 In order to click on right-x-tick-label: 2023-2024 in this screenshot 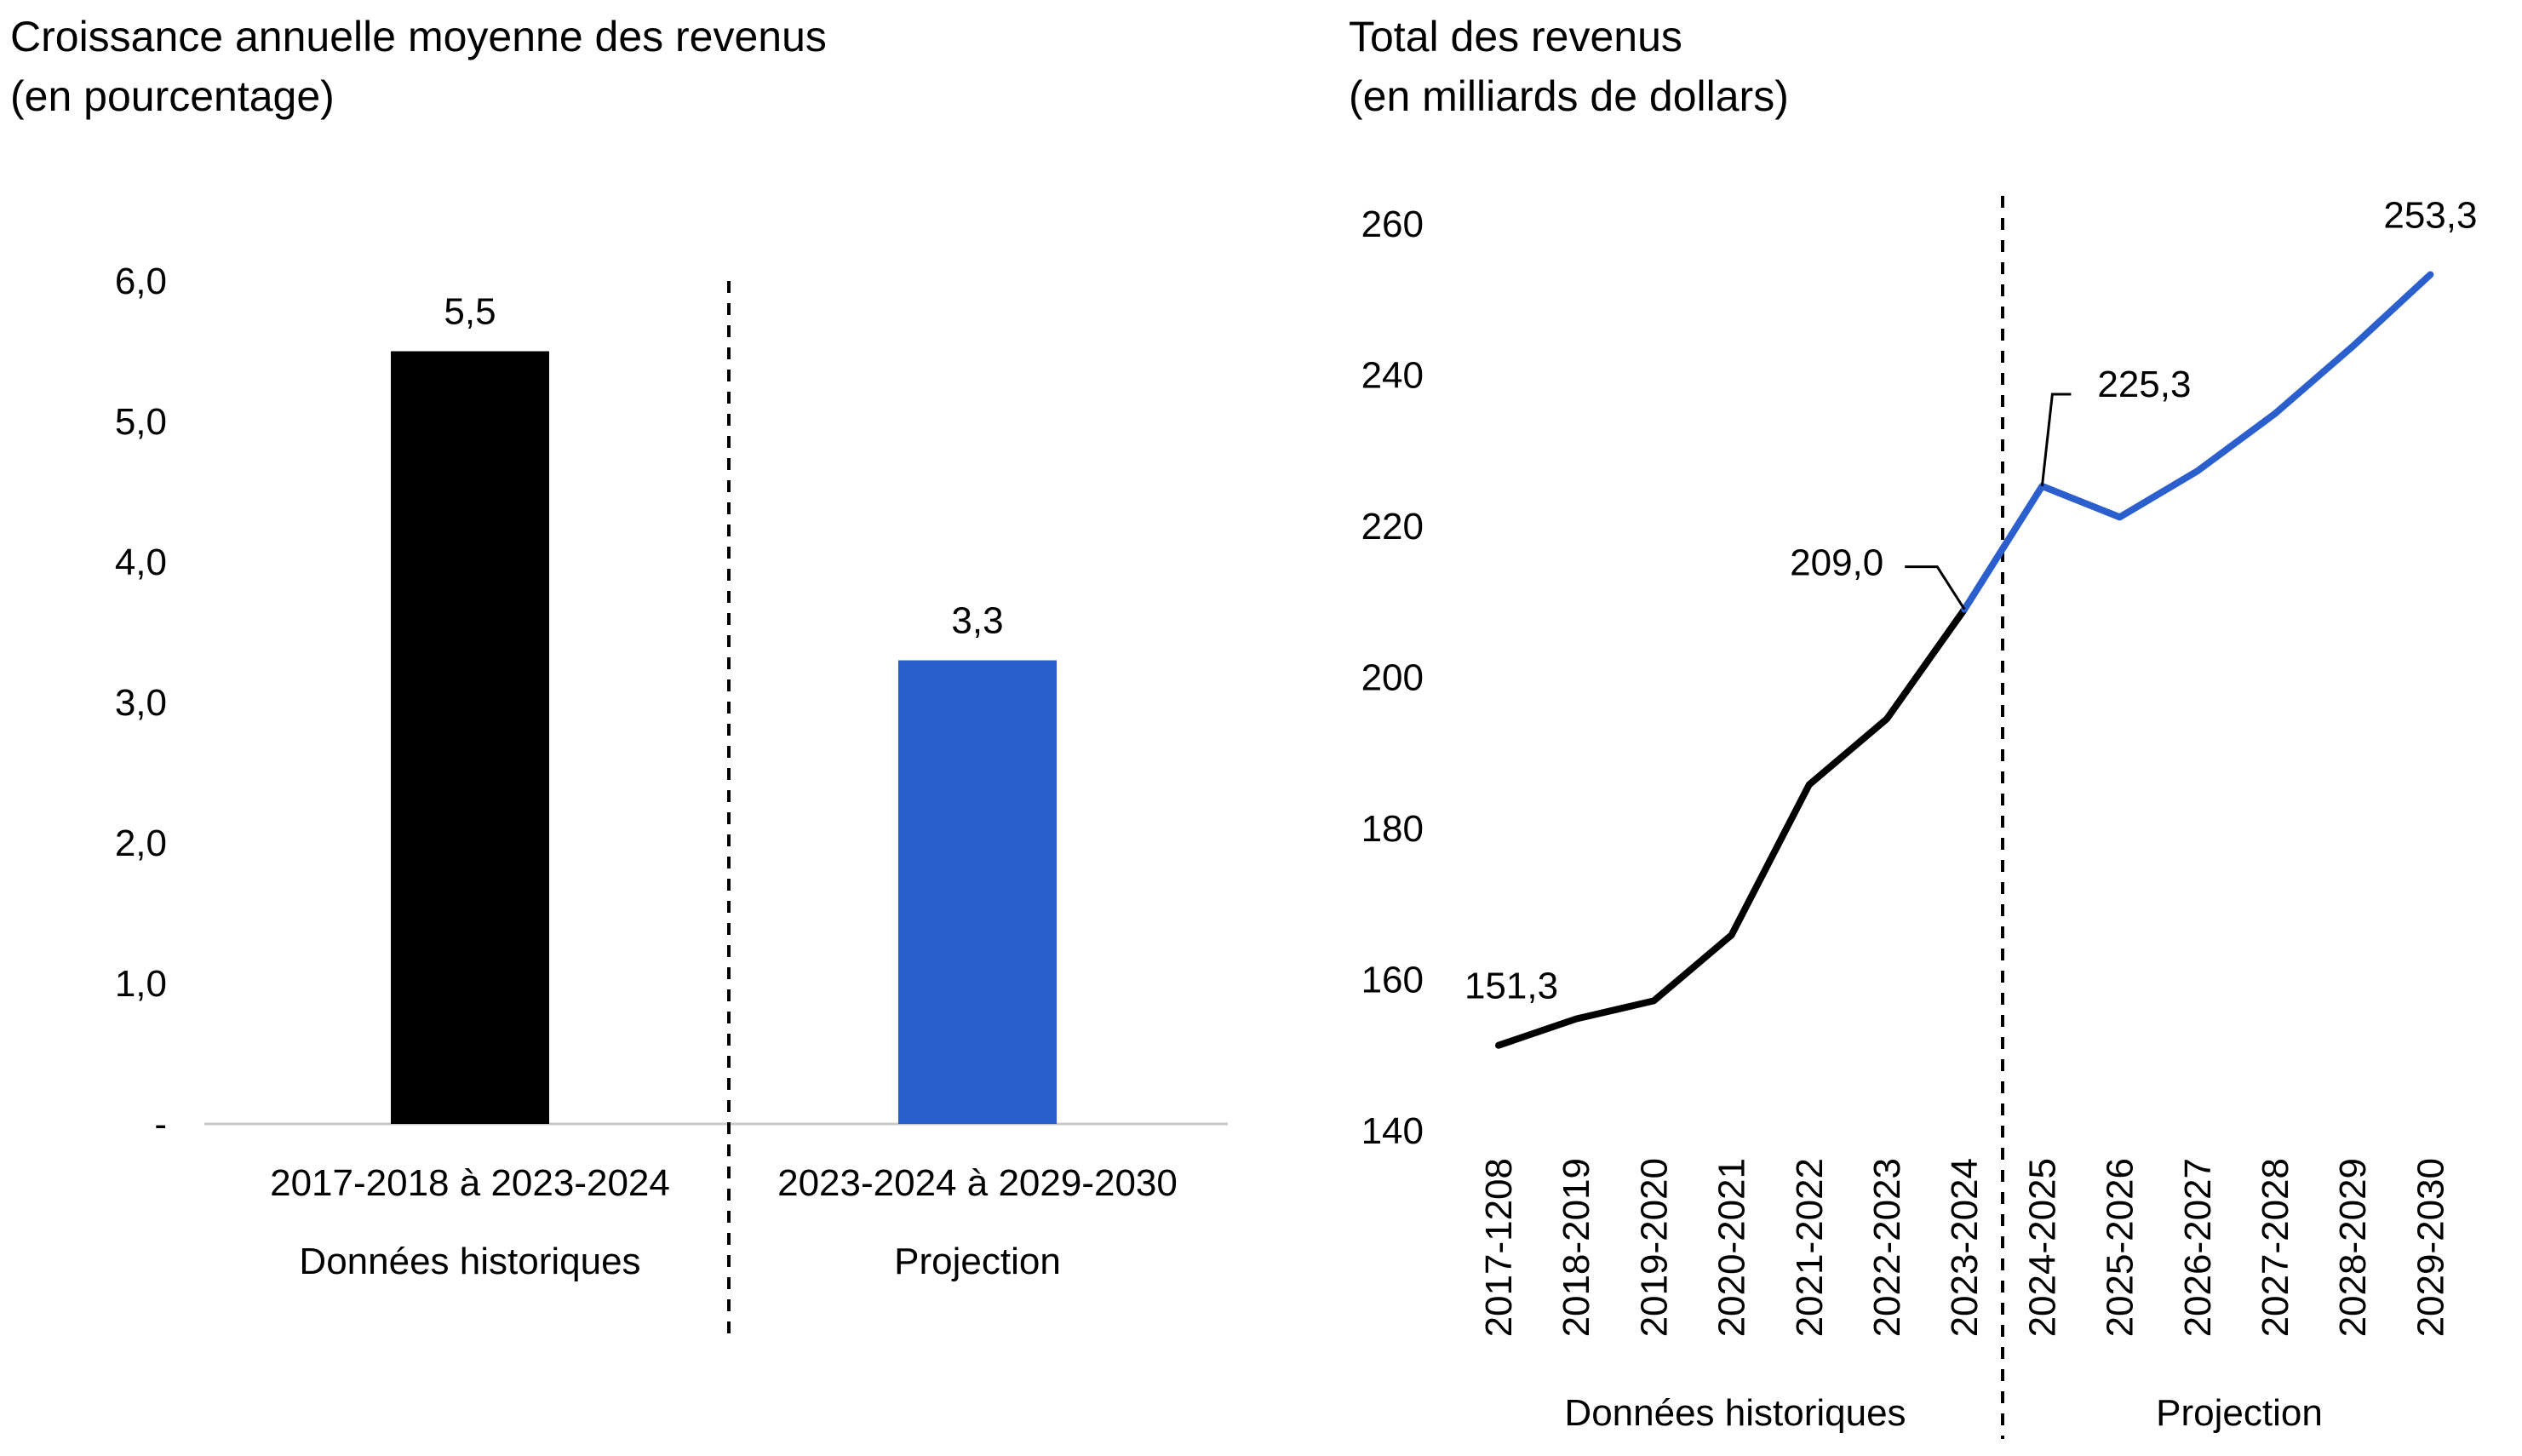, I will do `click(1965, 1247)`.